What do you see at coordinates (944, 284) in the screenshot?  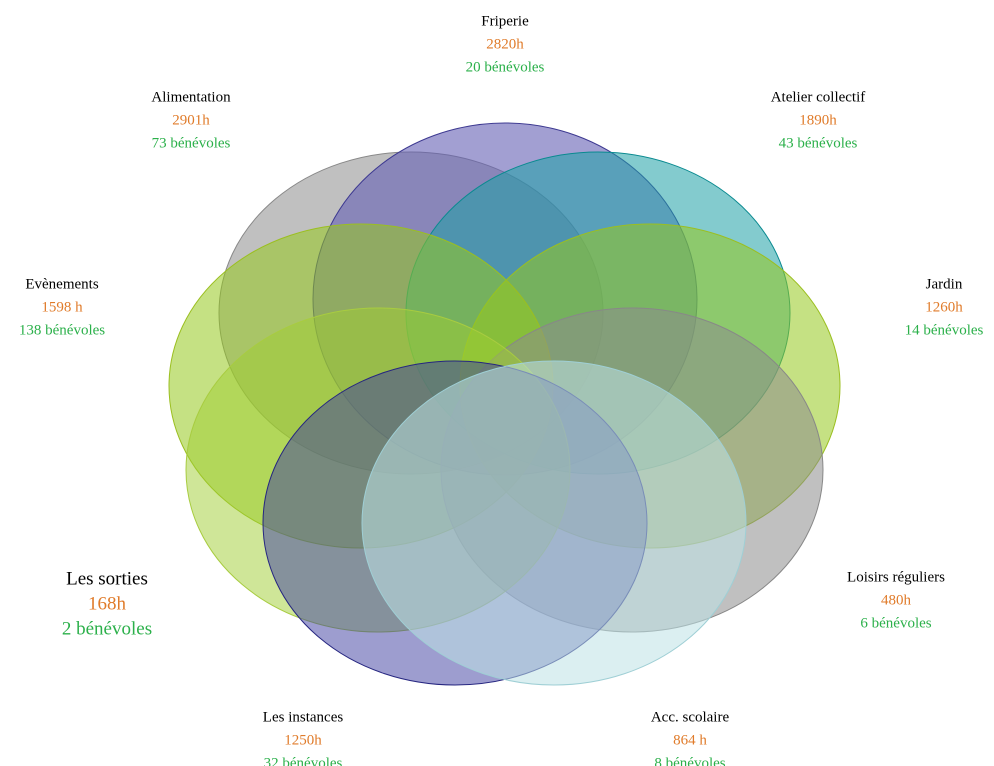 I see `label-name: Jardin` at bounding box center [944, 284].